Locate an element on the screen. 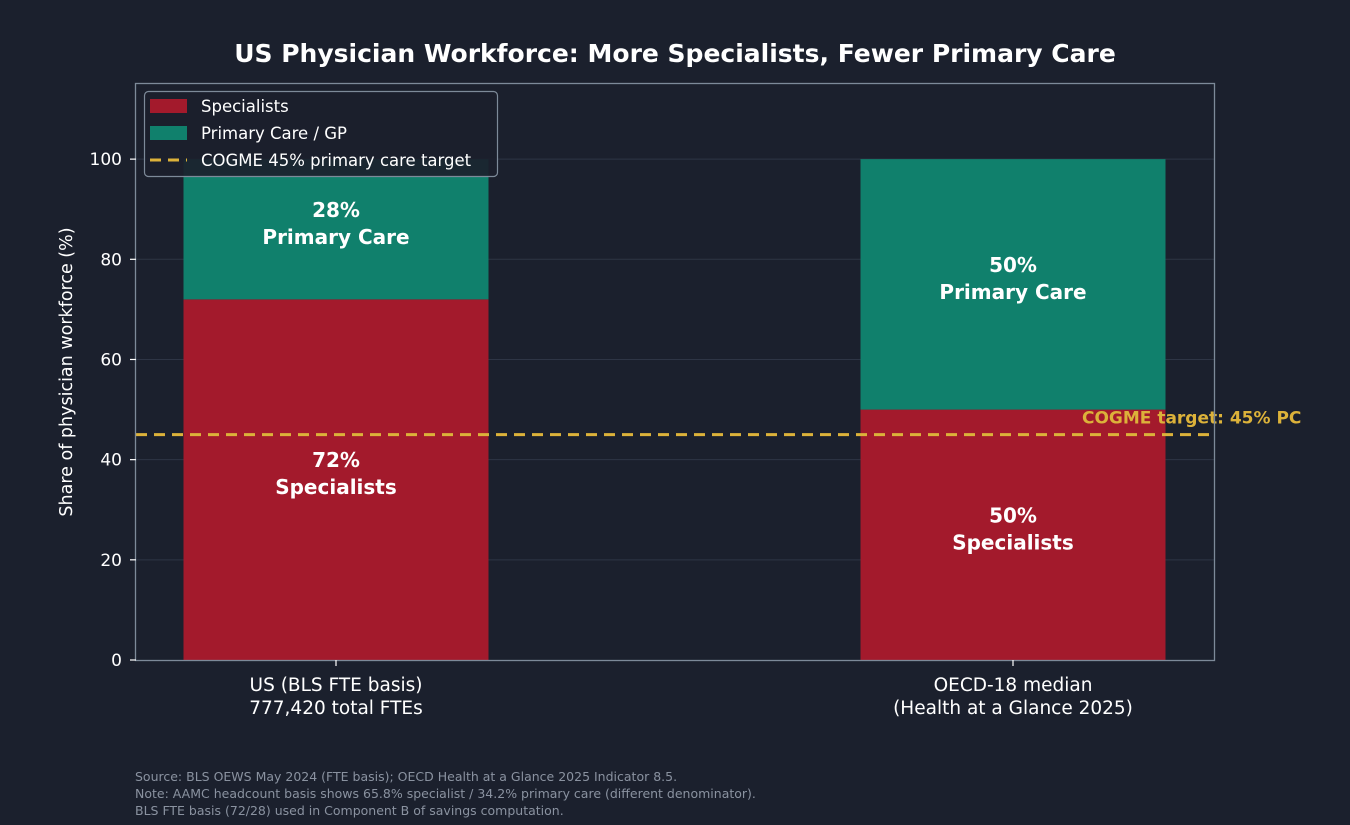  legend-frame is located at coordinates (321, 134).